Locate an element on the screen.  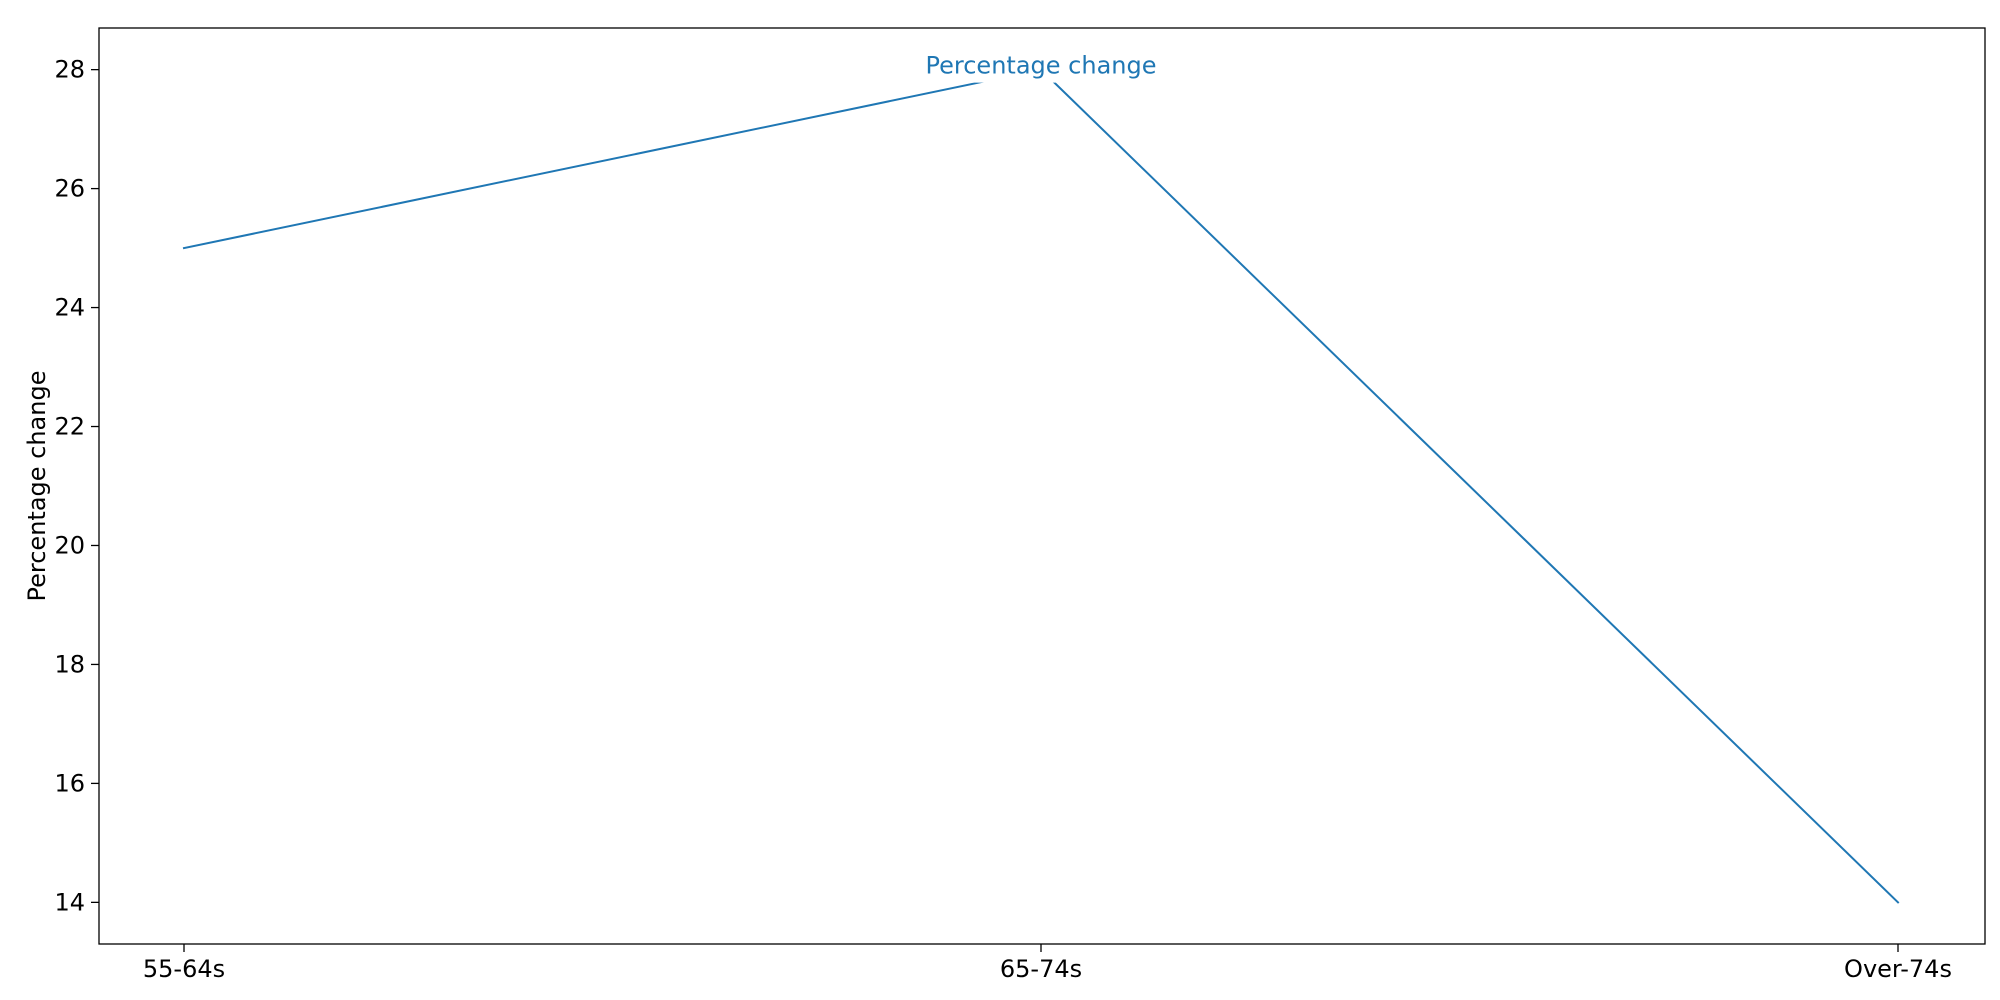
y-tick-label: 14 is located at coordinates (69, 902).